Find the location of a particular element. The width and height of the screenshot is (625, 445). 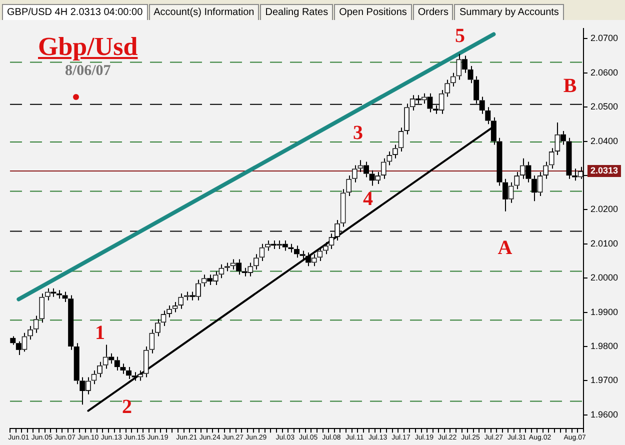

y-tick-label: 2.0600 is located at coordinates (604, 72).